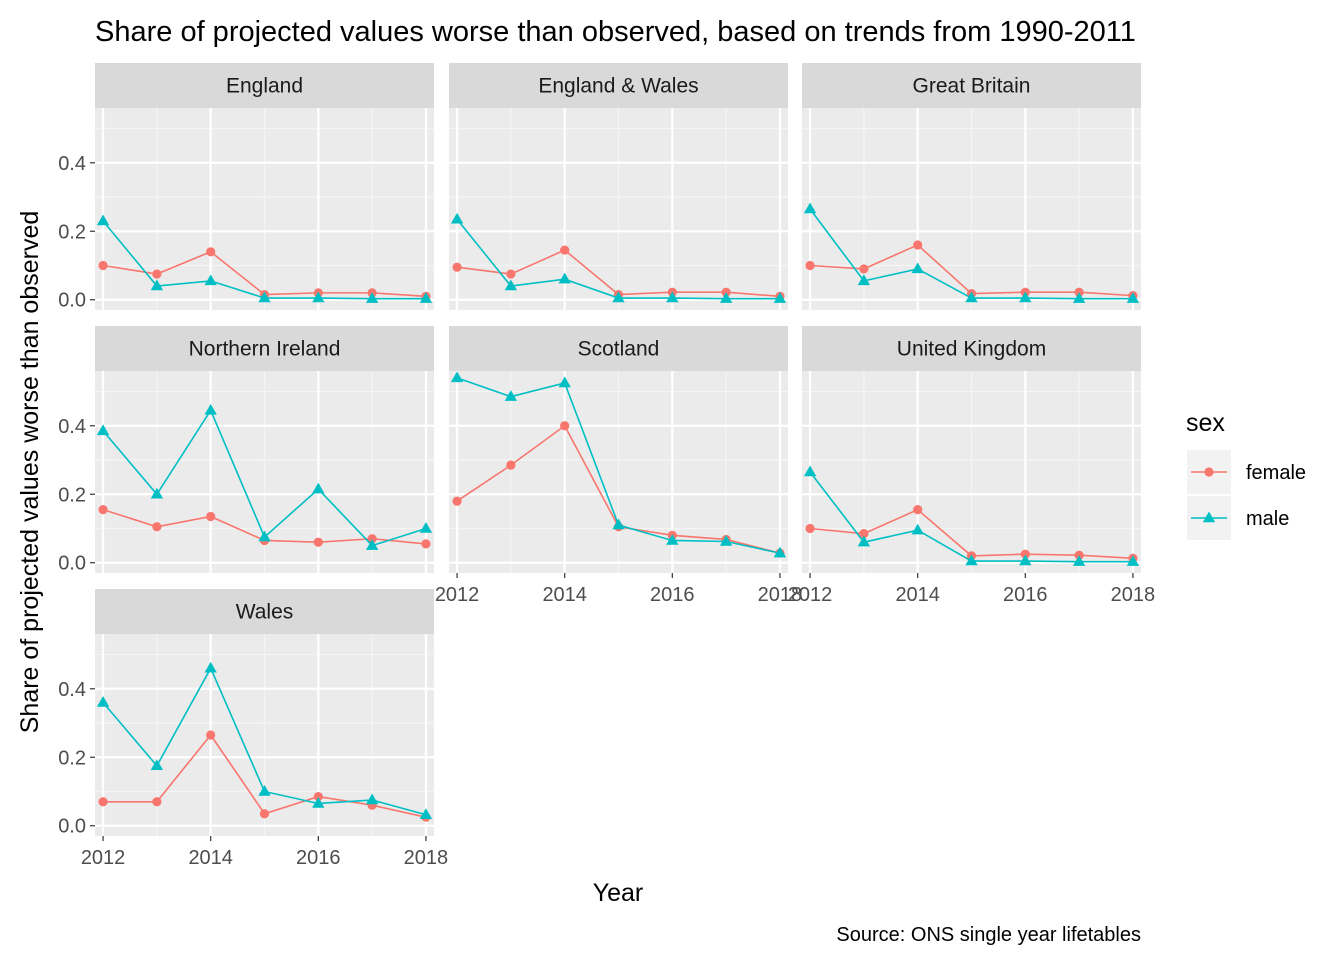  Describe the element at coordinates (246, 187) in the screenshot. I see `panel-england: England 0.0 0.2 0.4` at that location.